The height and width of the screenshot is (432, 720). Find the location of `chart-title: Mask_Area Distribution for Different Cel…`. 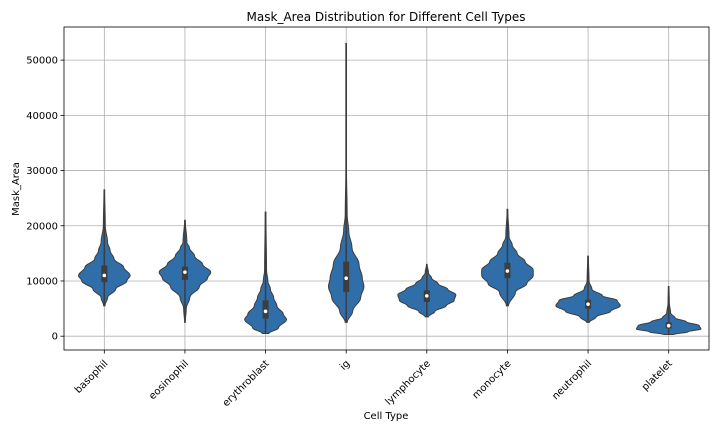

chart-title: Mask_Area Distribution for Different Cel… is located at coordinates (386, 17).